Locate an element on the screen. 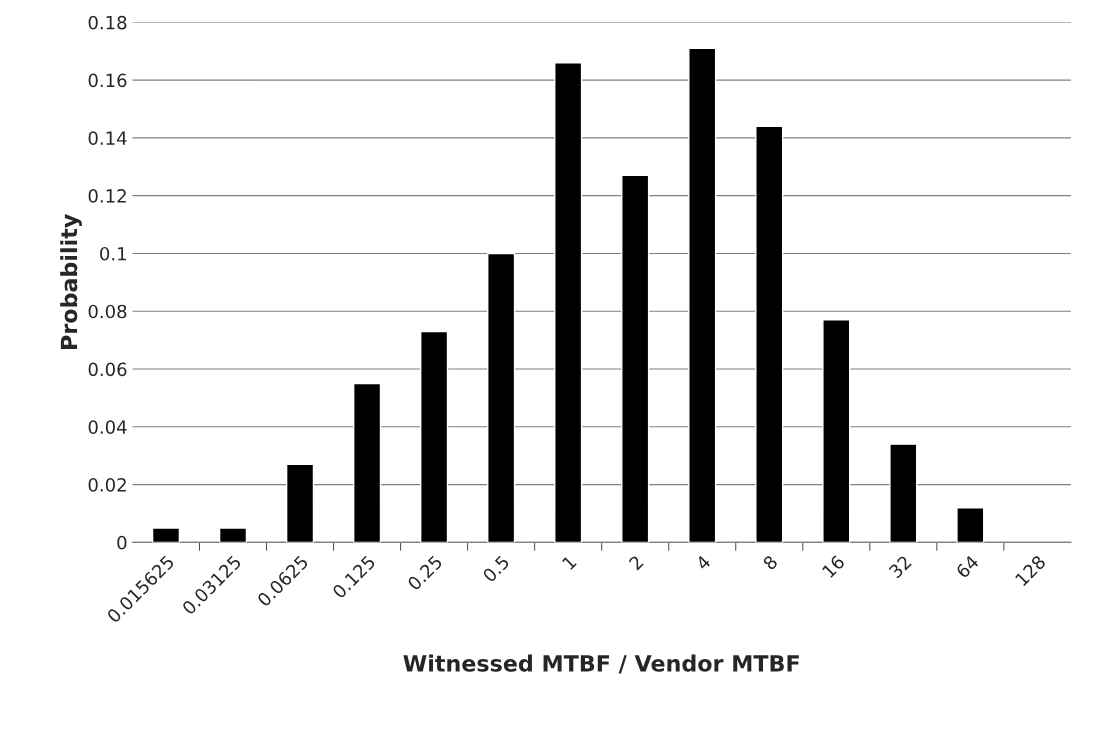 Image resolution: width=1104 pixels, height=743 pixels. y-tick-label: 0 is located at coordinates (122, 542).